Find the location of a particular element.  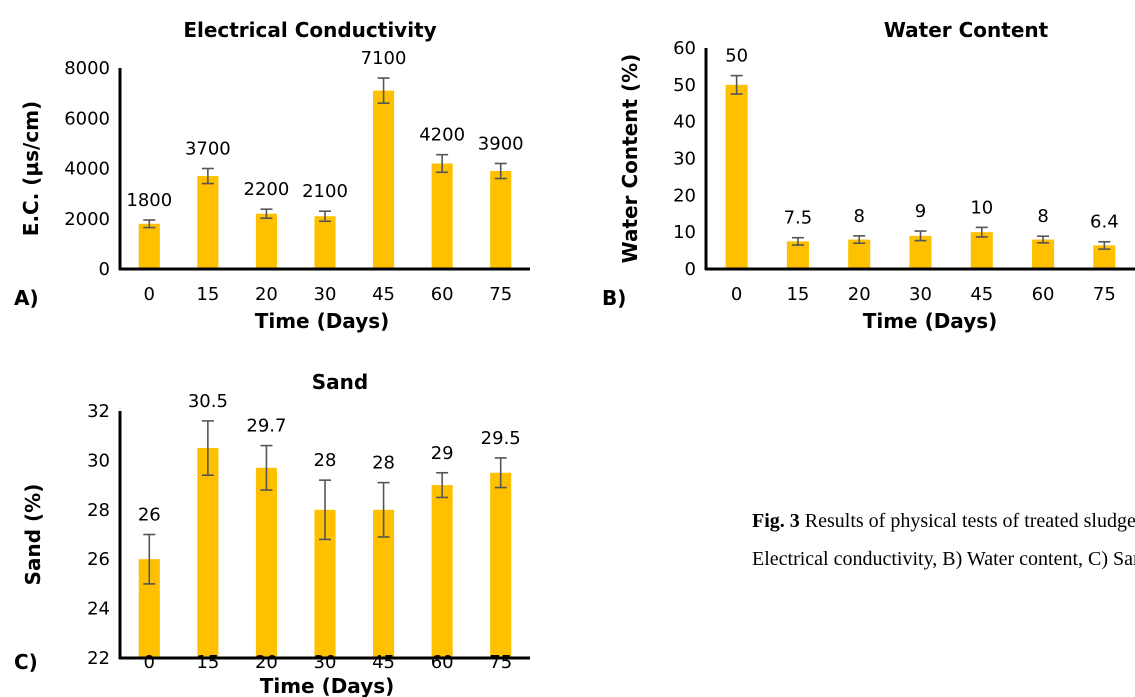

x-tick-label-wc-60: 60 is located at coordinates (1043, 294).